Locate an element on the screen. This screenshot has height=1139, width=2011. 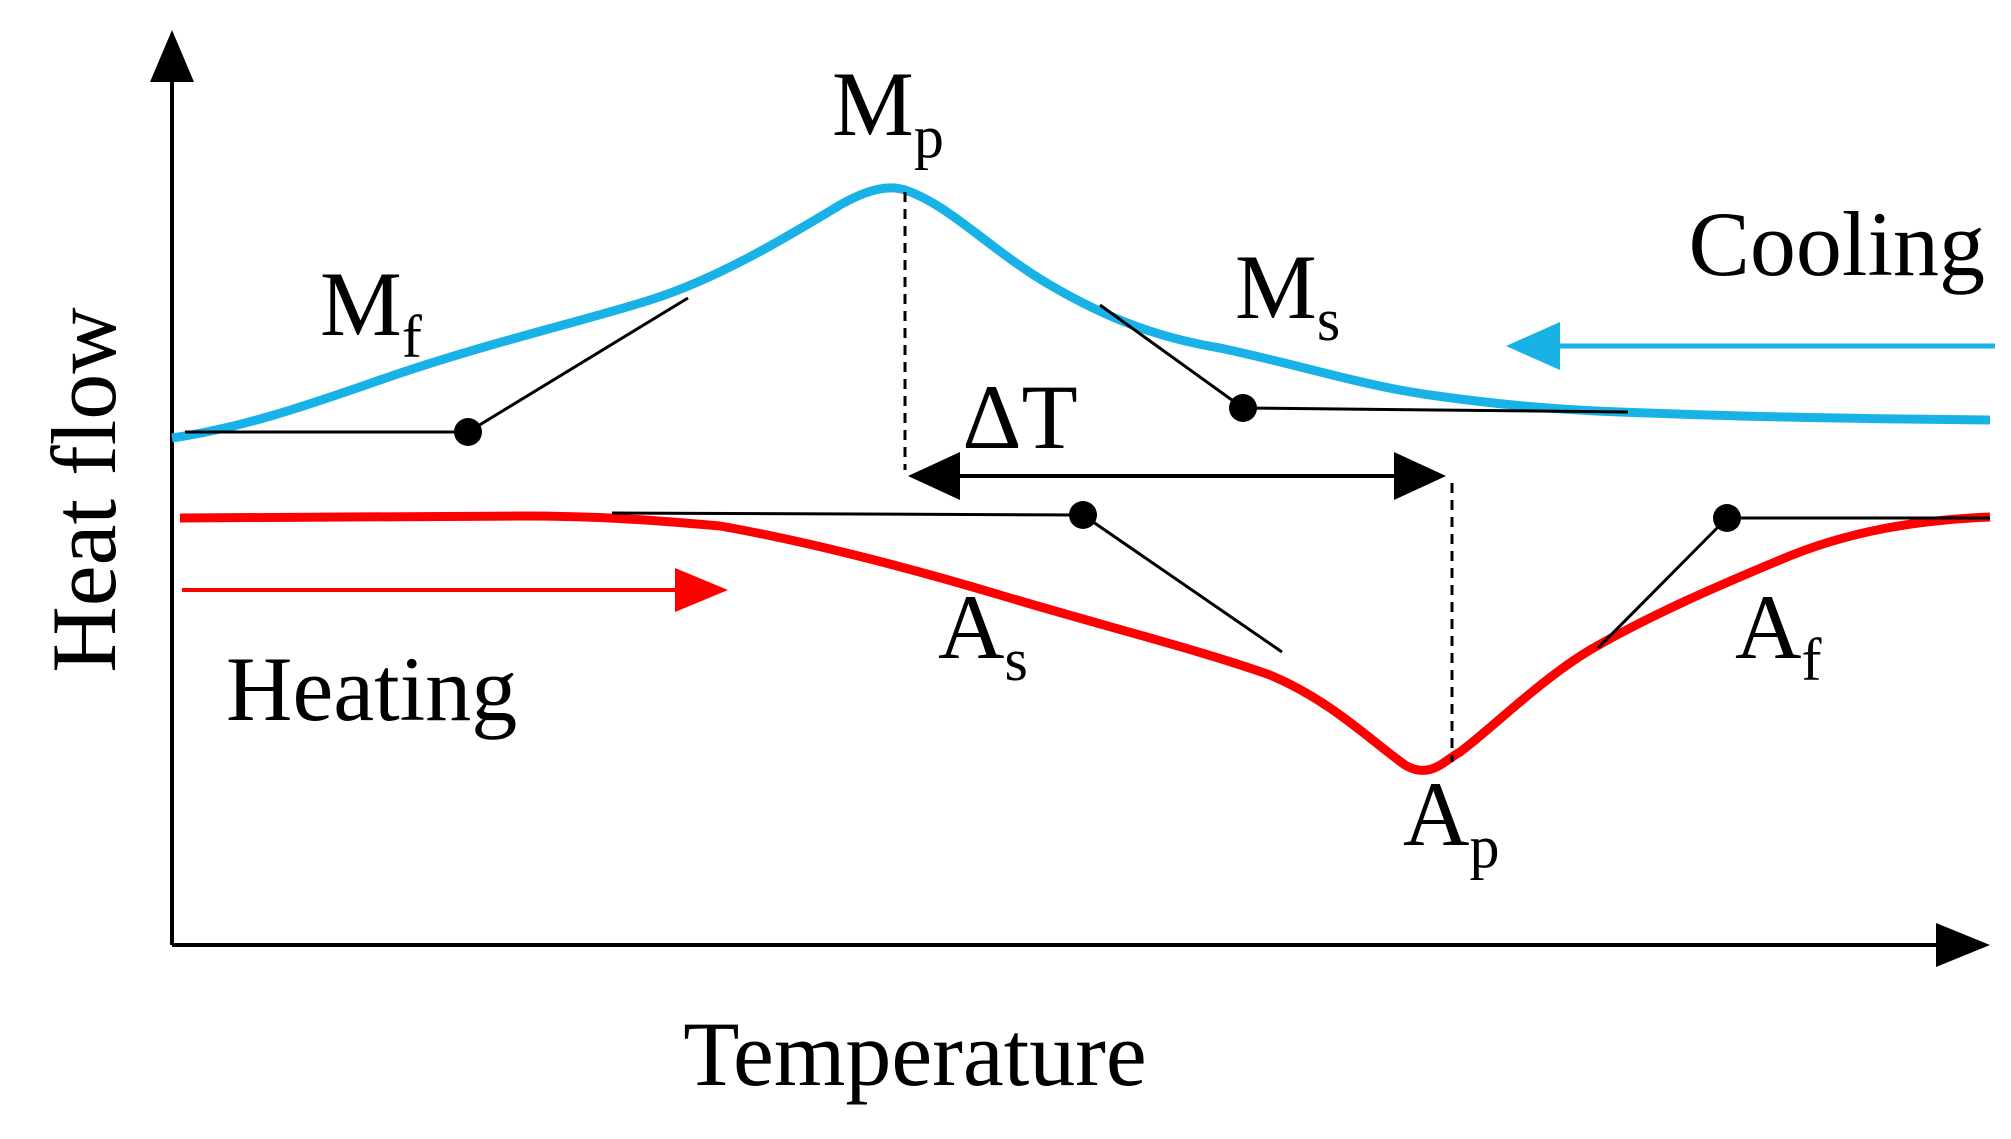
mp-label-main: M is located at coordinates (873, 104).